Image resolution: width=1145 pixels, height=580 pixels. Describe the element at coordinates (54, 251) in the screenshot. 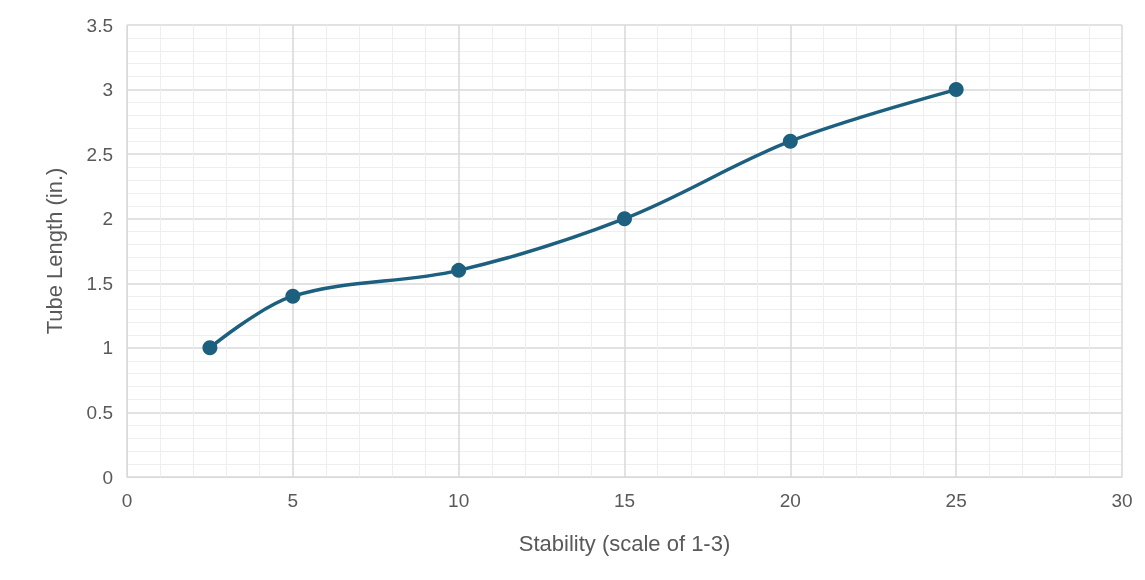

I see `y-axis-title: Tube Length (in.)` at that location.